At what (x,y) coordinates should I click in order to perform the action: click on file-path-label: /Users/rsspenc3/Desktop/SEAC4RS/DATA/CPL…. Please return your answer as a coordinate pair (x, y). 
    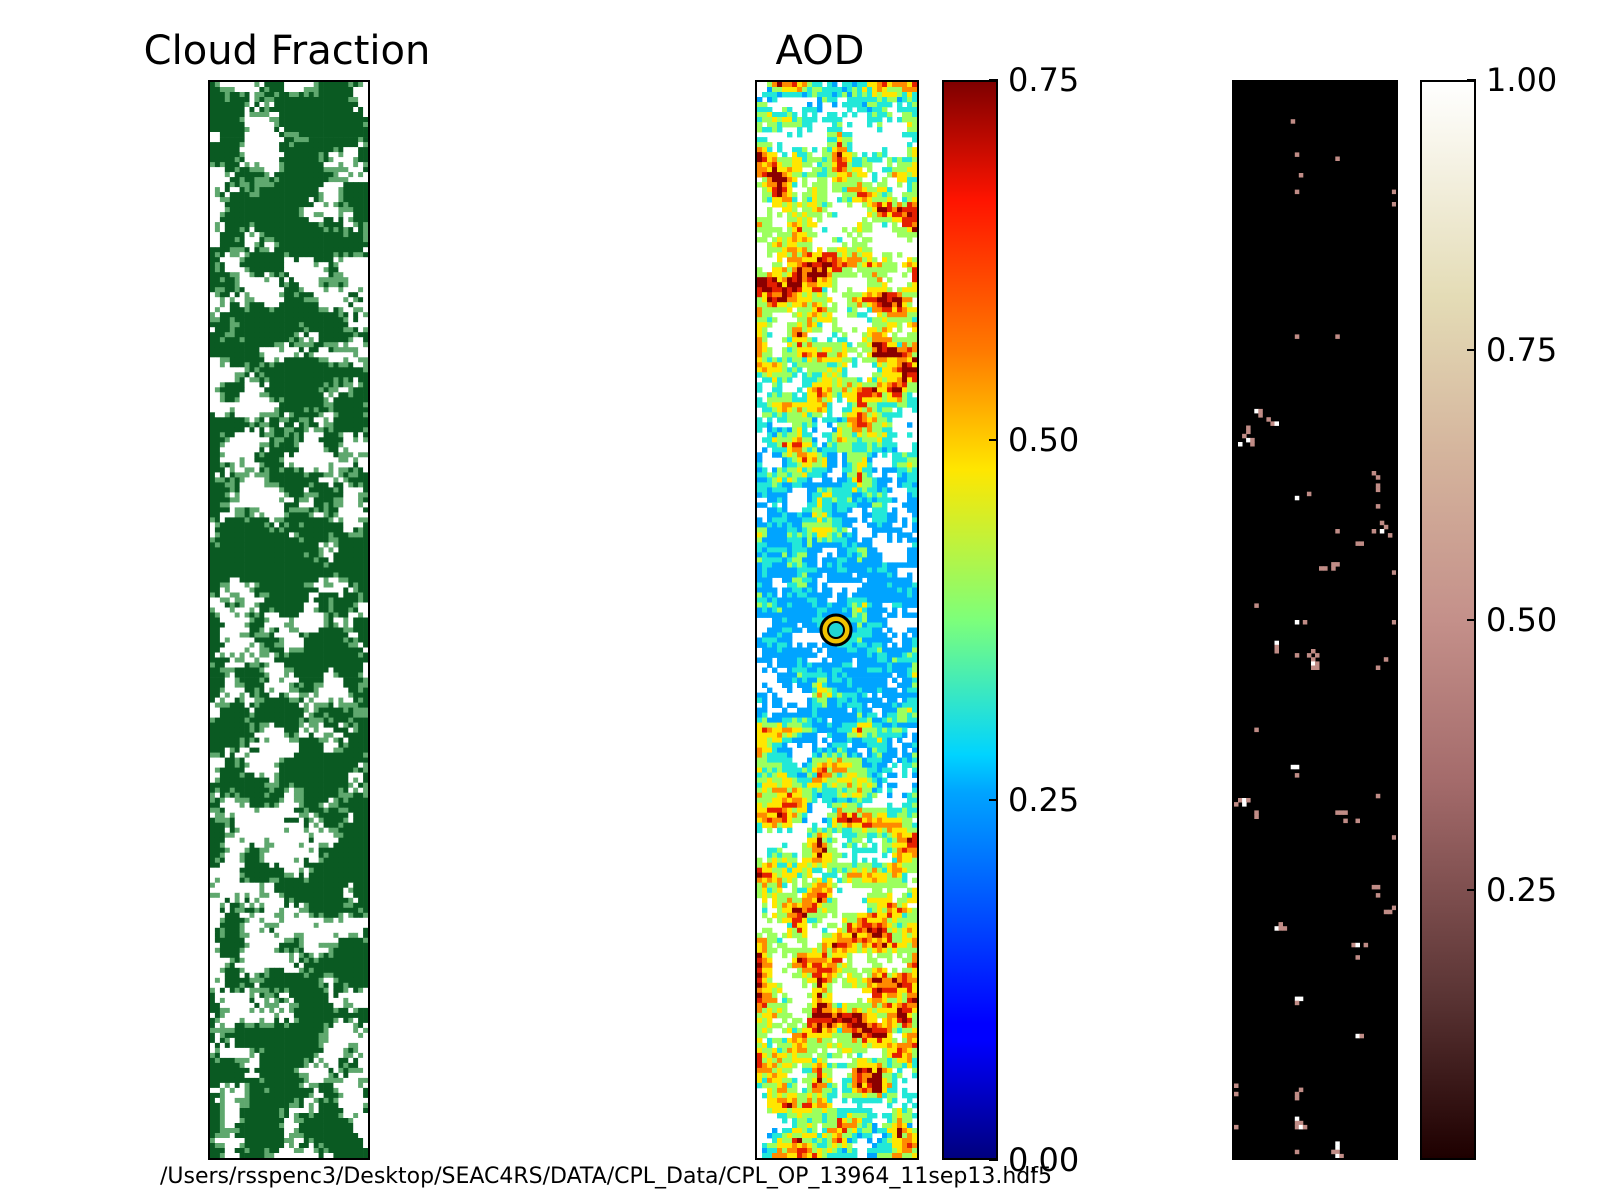
    Looking at the image, I should click on (606, 1176).